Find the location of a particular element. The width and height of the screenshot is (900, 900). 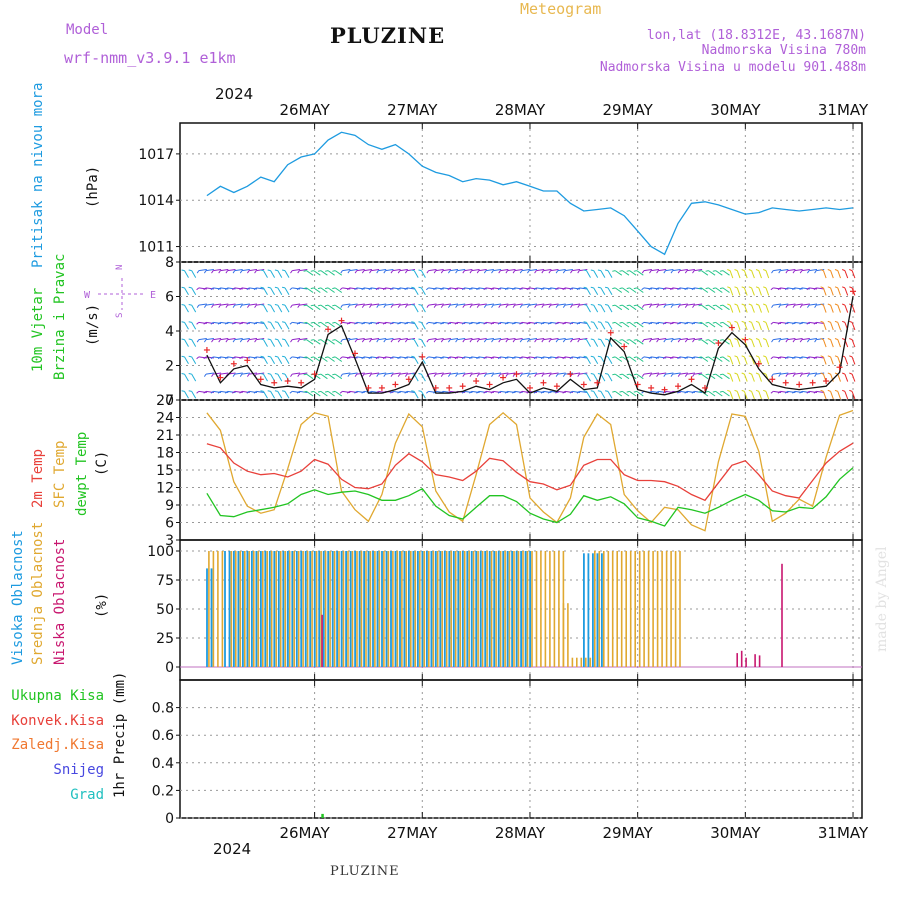

day-label-top: 31MAY is located at coordinates (843, 110).